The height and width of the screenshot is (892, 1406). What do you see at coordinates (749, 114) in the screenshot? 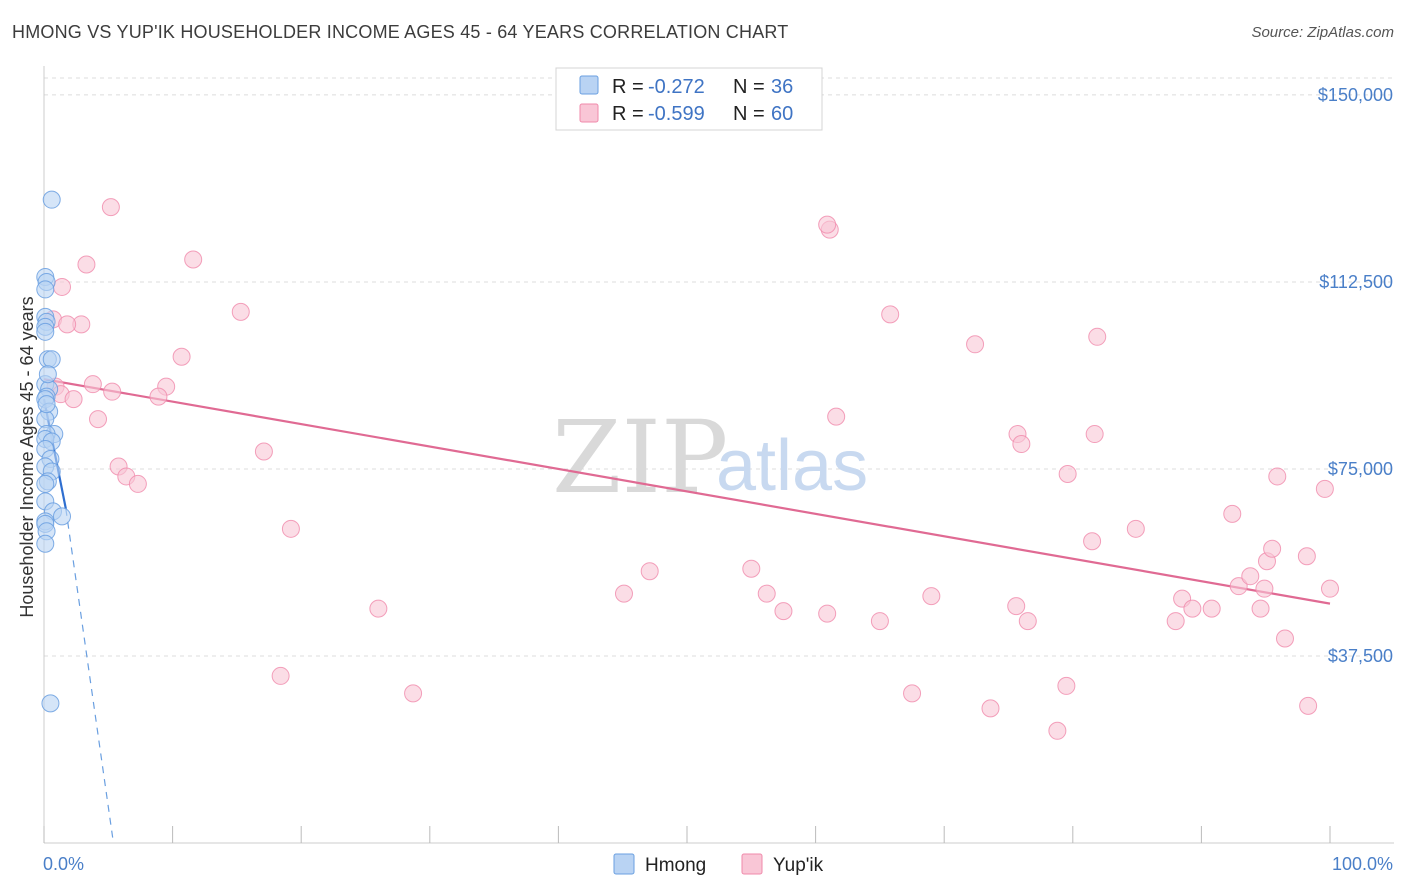
I see `legend-n-label-yupik: N =` at bounding box center [749, 114].